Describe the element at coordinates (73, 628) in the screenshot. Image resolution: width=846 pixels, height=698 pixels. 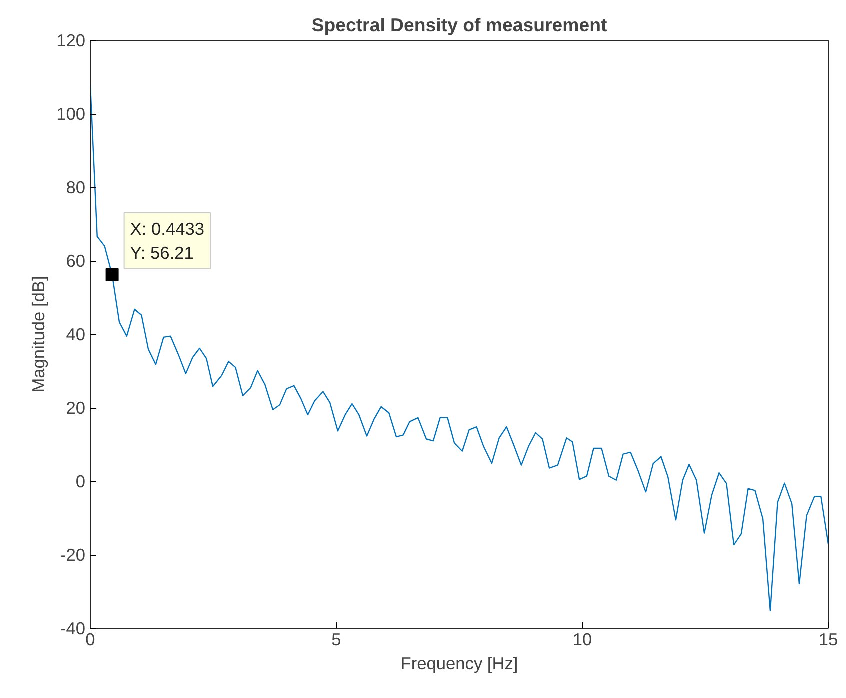
I see `y-tick-label: -40` at that location.